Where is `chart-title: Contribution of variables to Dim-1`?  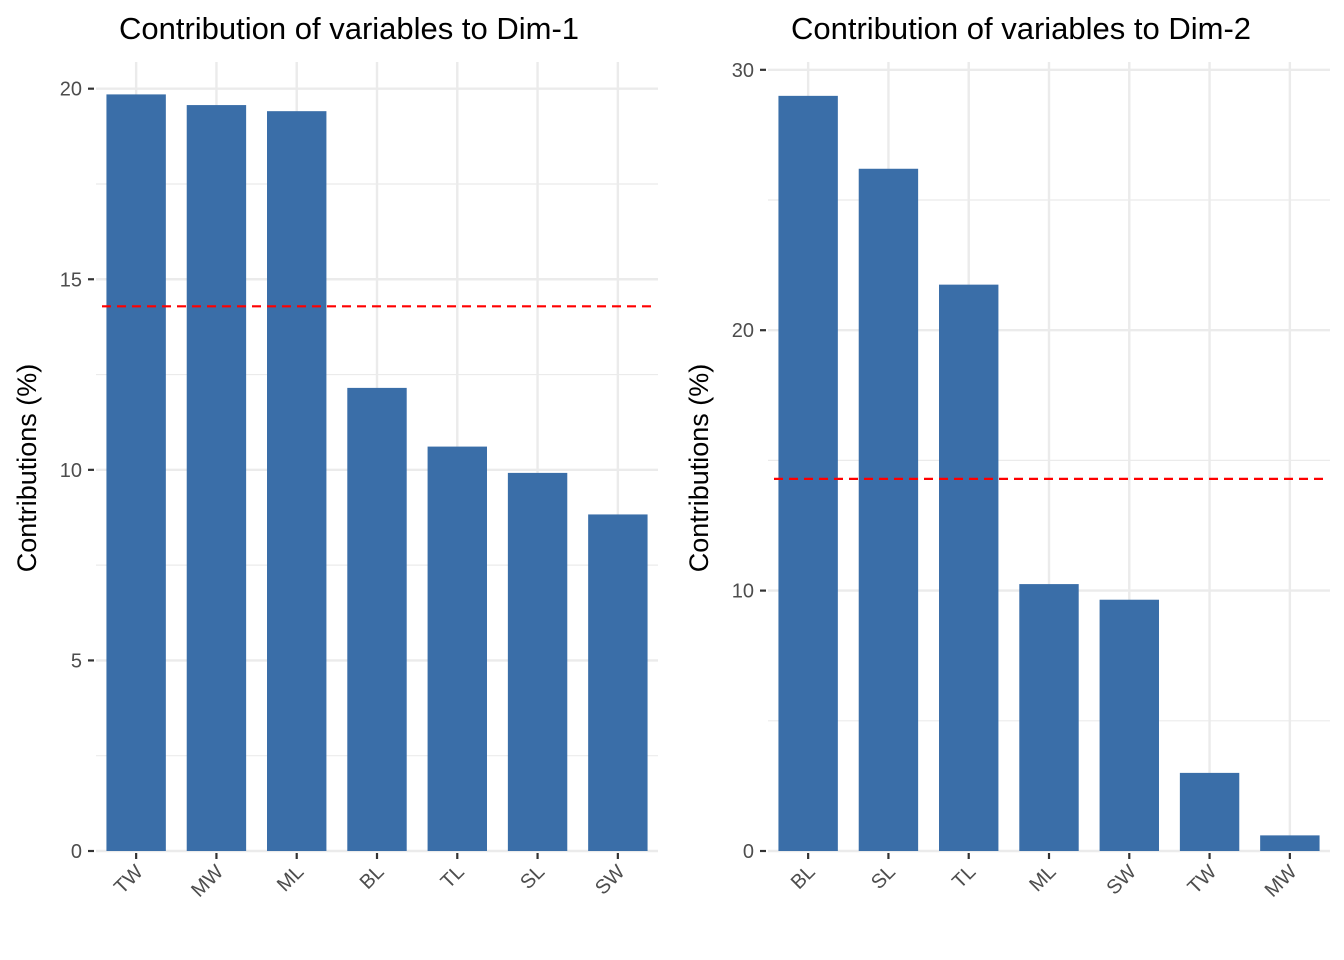
chart-title: Contribution of variables to Dim-1 is located at coordinates (349, 28).